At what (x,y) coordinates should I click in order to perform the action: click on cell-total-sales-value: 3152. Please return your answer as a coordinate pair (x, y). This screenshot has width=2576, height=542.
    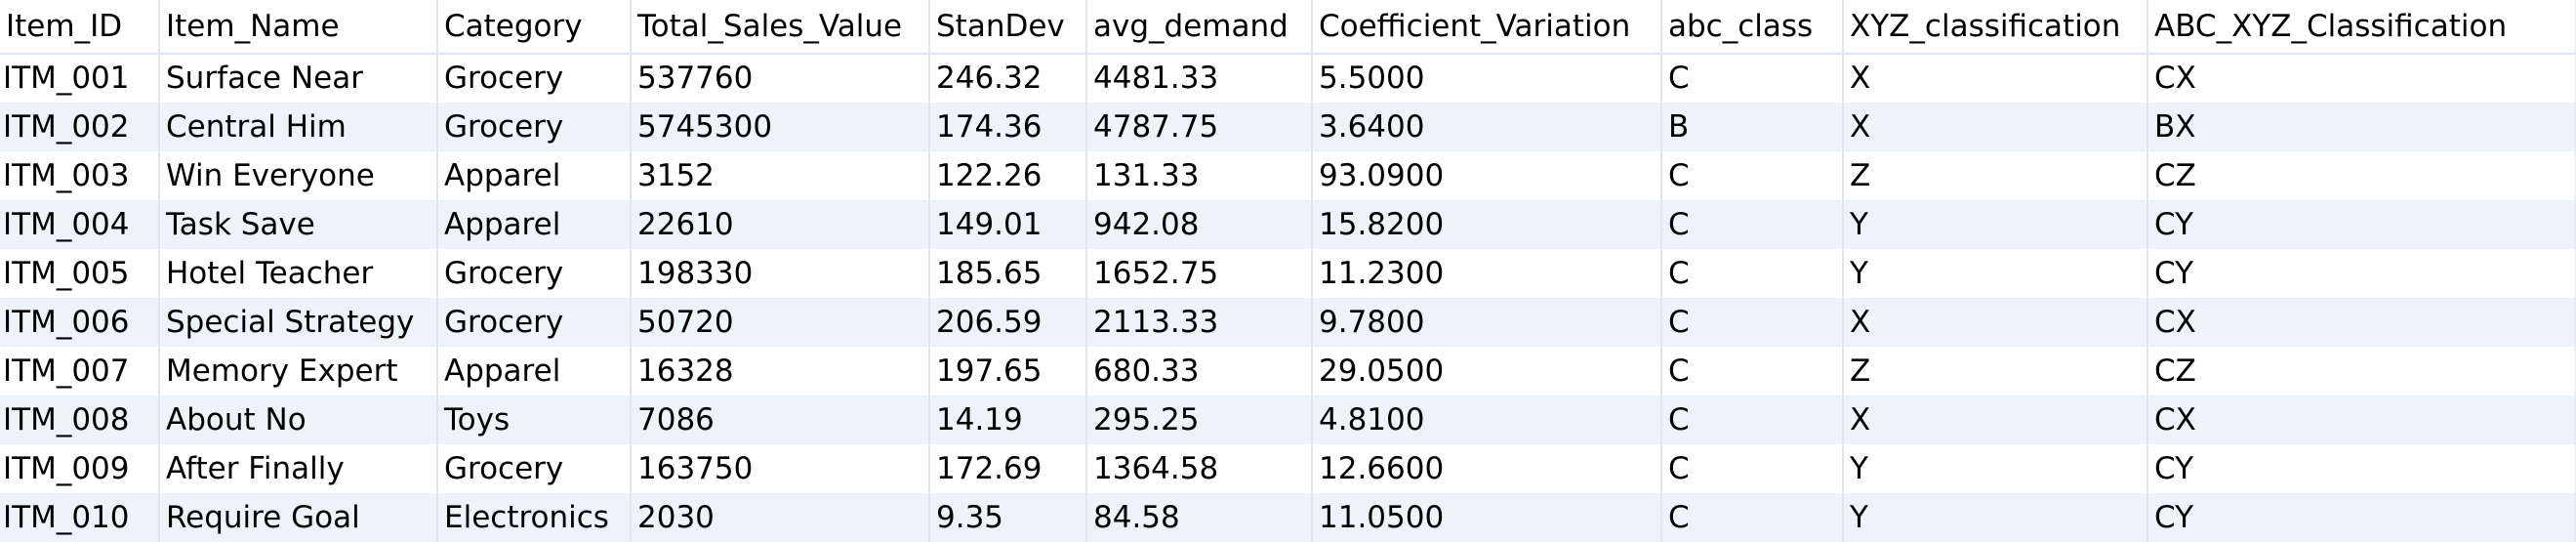
    Looking at the image, I should click on (780, 175).